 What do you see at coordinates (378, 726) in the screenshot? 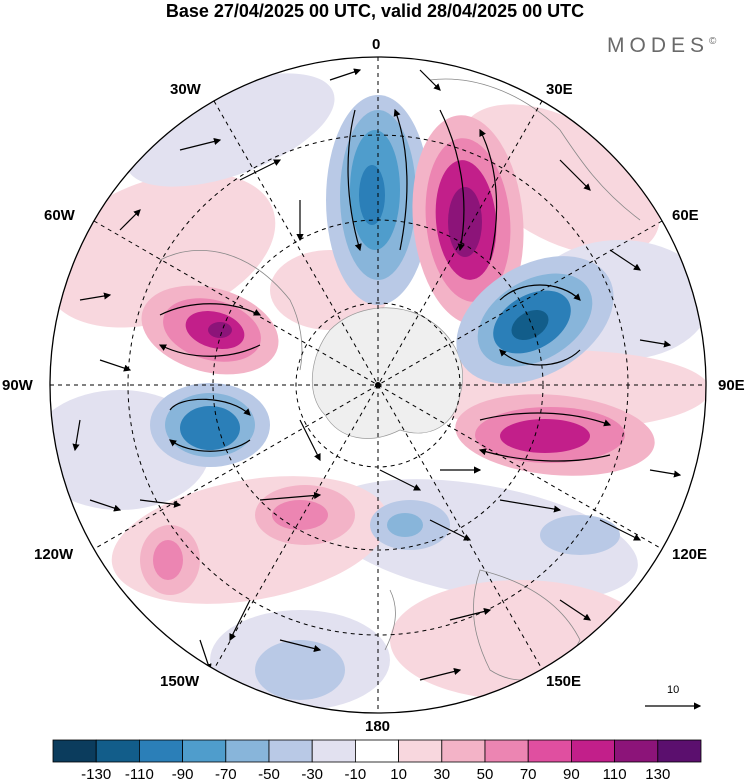
I see `lon-label-180: 180` at bounding box center [378, 726].